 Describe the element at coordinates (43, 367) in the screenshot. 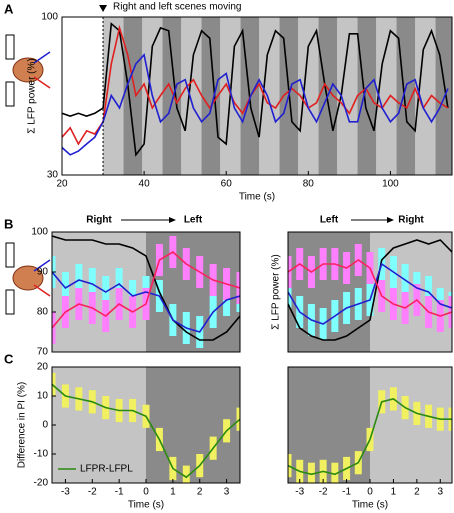

I see `y-tick-label: 20` at that location.